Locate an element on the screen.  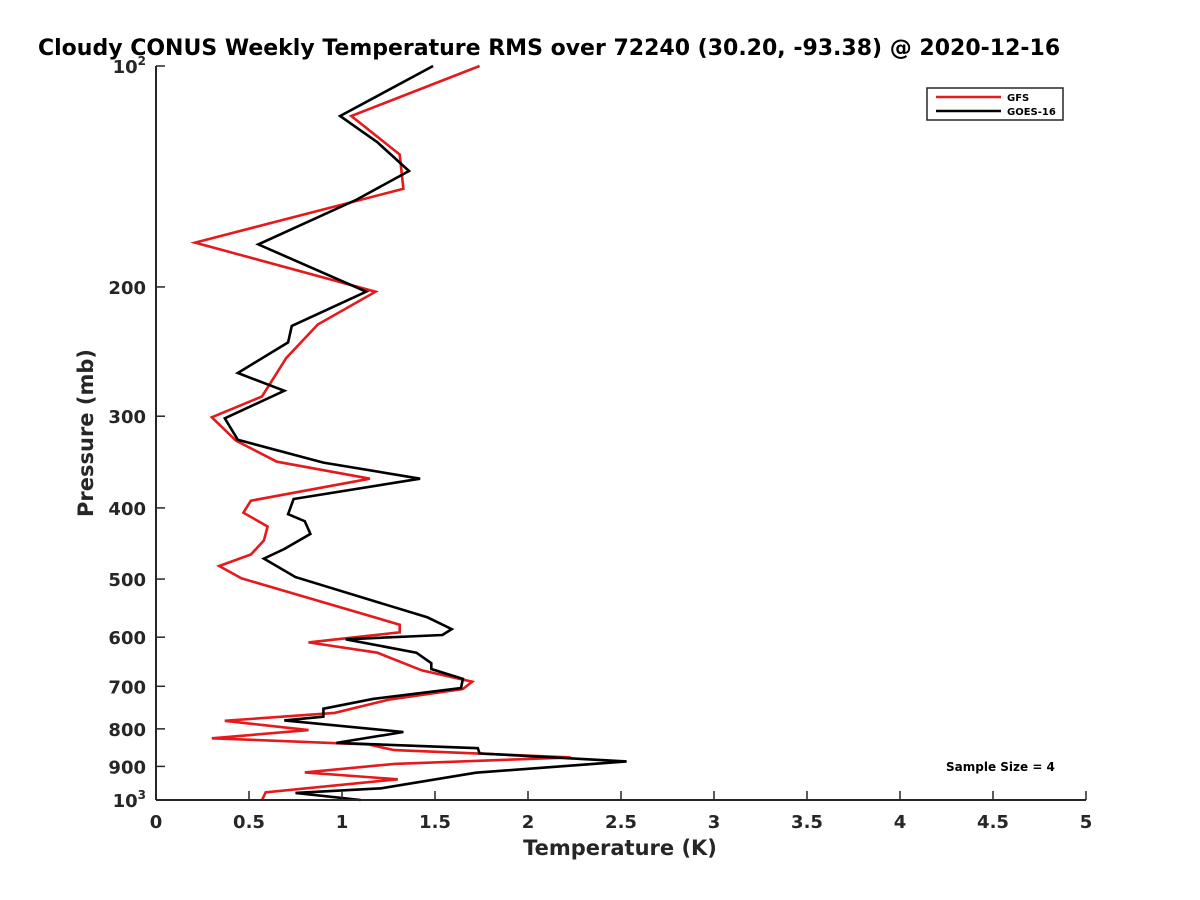
legend-box is located at coordinates (995, 104).